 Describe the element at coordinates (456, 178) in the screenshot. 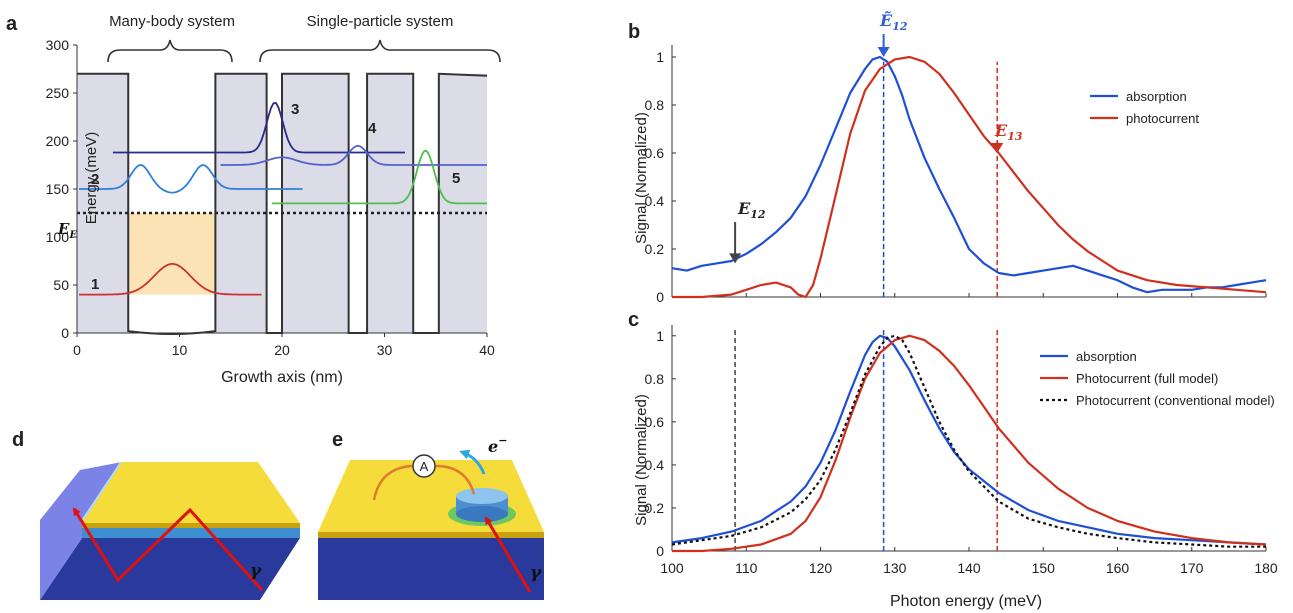

I see `state-label-5: 5` at that location.